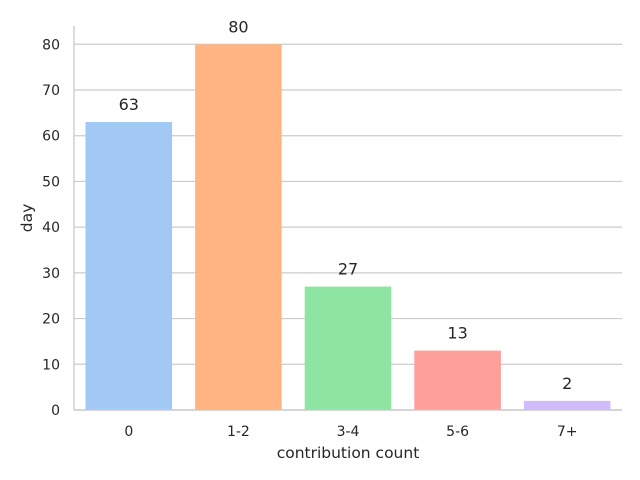 The height and width of the screenshot is (480, 640). Describe the element at coordinates (457, 333) in the screenshot. I see `data-label: 13` at that location.